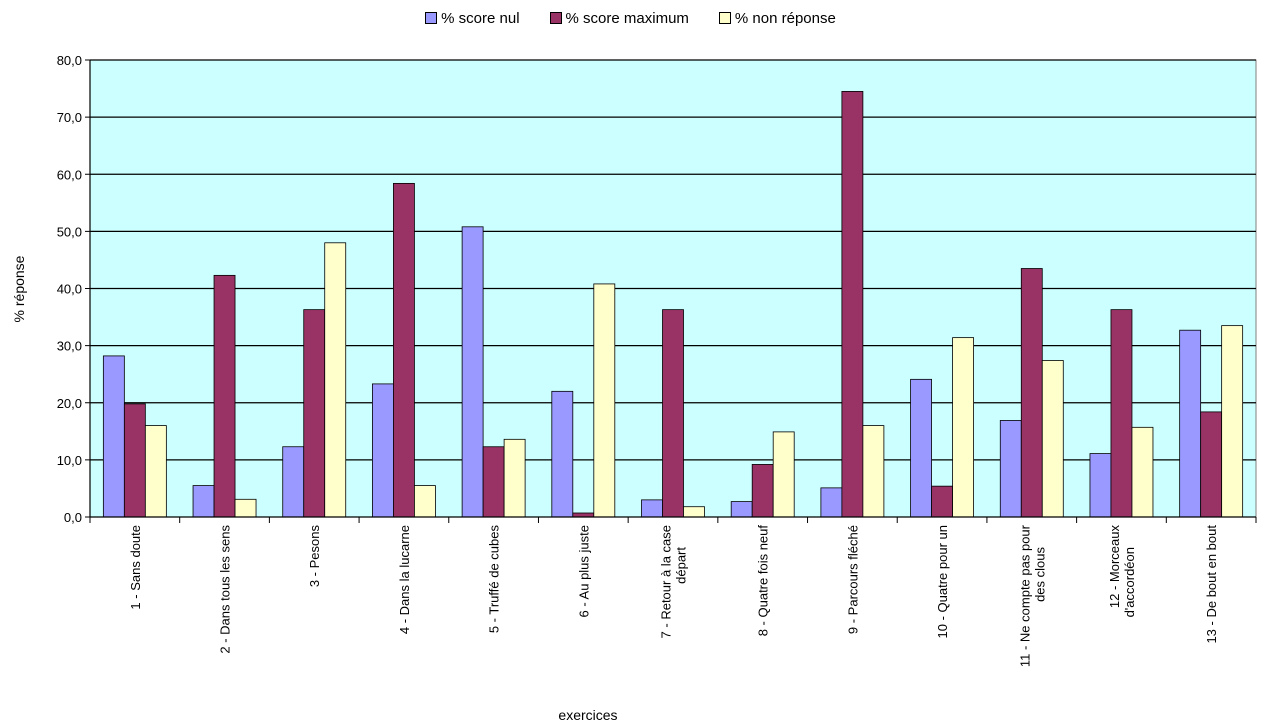 This screenshot has width=1261, height=727. I want to click on legend-item-score-maximum: % score maximum, so click(619, 18).